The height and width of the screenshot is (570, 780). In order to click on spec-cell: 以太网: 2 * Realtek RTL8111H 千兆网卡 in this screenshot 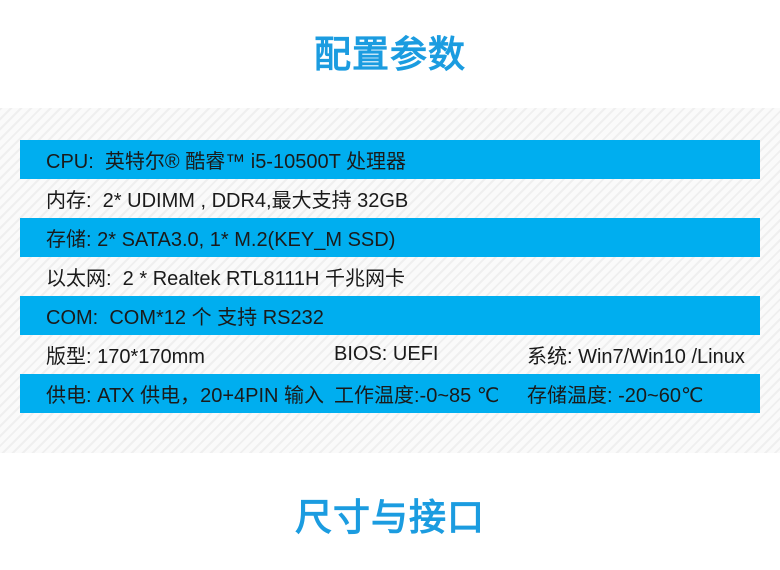, I will do `click(226, 279)`.